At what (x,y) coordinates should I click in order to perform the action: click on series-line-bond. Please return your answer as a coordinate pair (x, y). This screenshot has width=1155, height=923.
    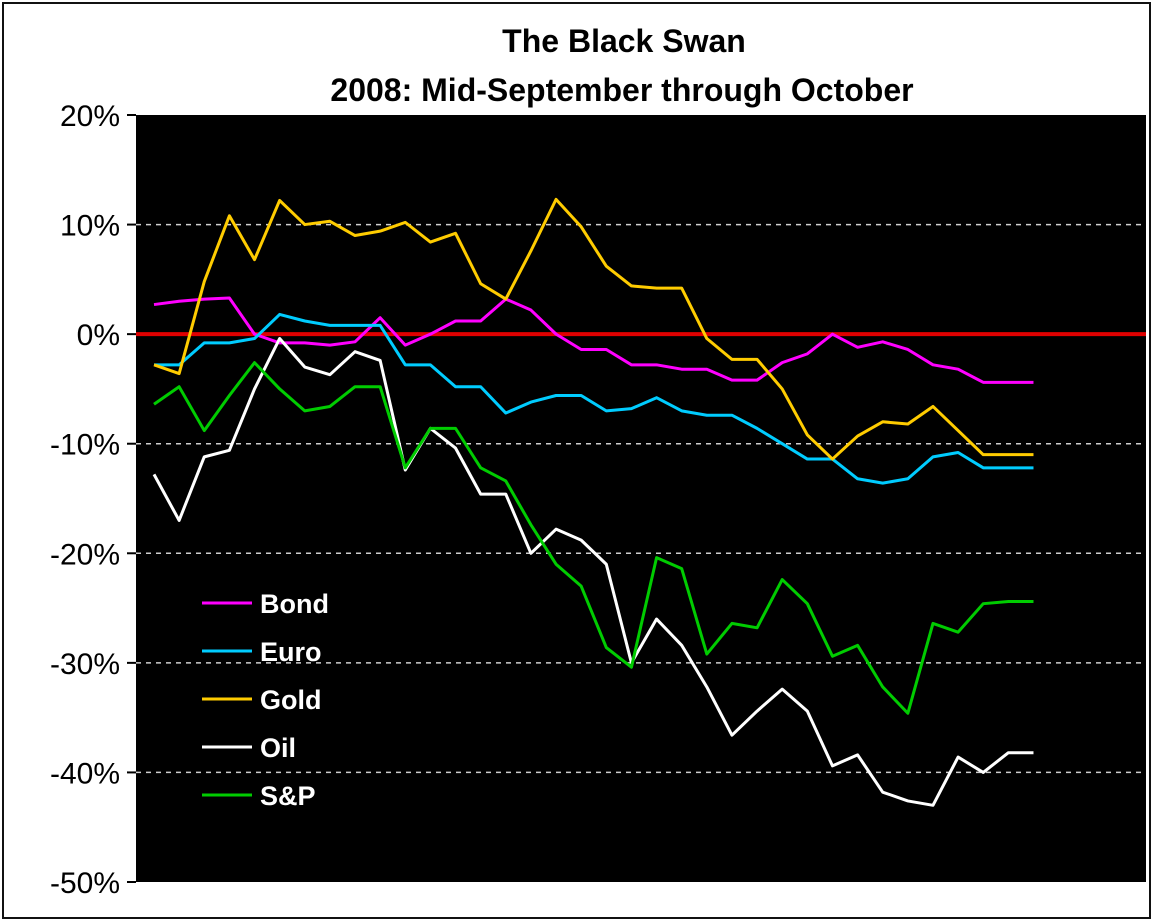
    Looking at the image, I should click on (593, 340).